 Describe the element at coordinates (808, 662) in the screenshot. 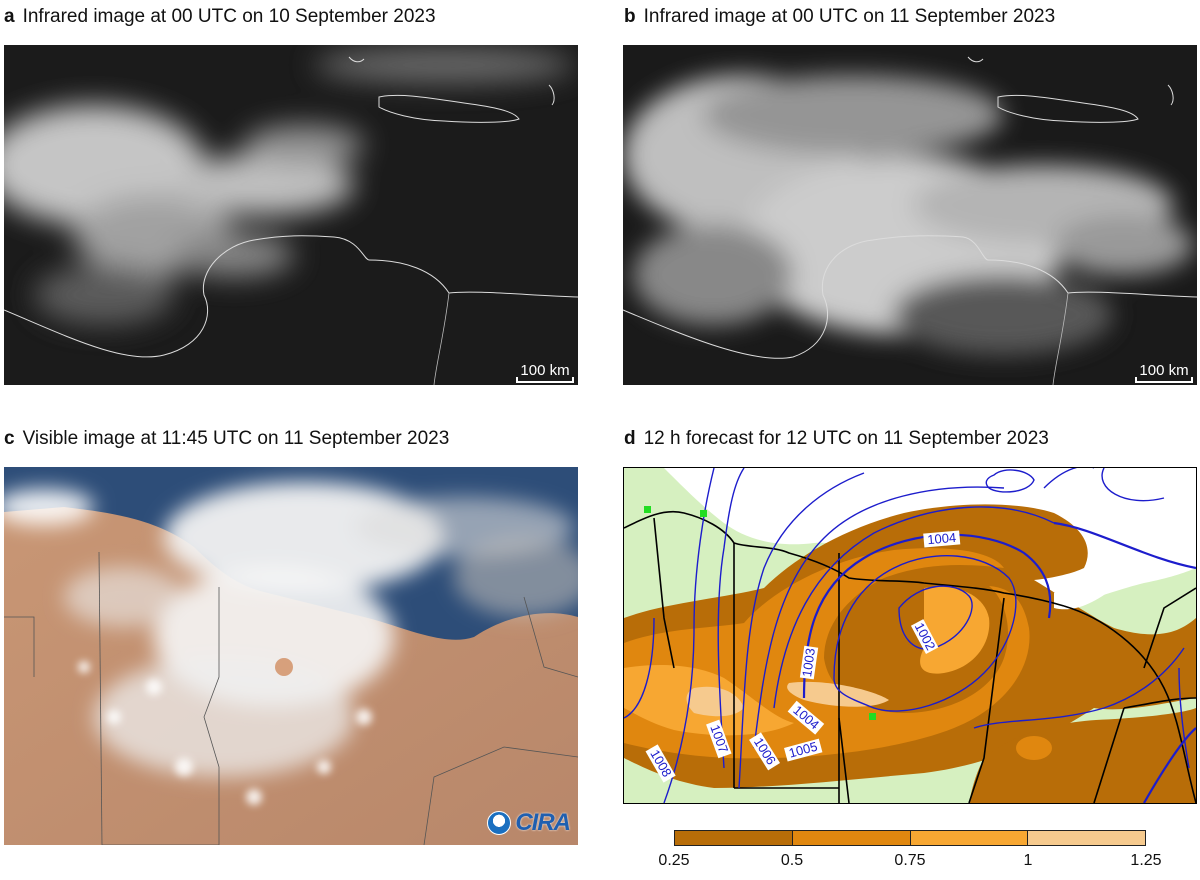

I see `isobar-label-1003: 1003` at that location.